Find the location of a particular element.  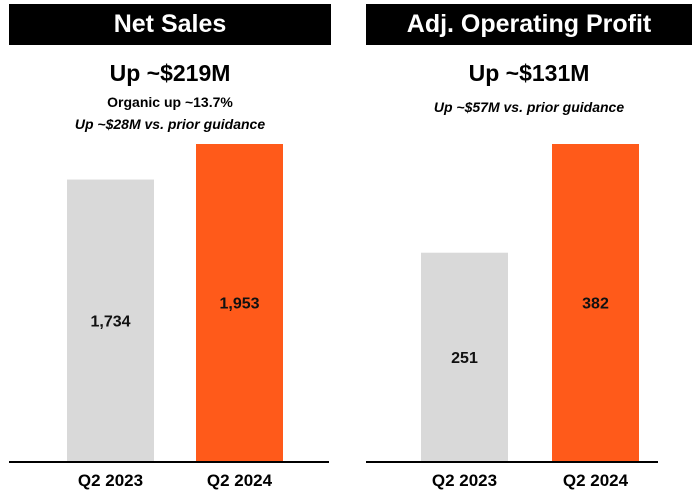

operating-profit-bar-q2-2023 is located at coordinates (464, 356).